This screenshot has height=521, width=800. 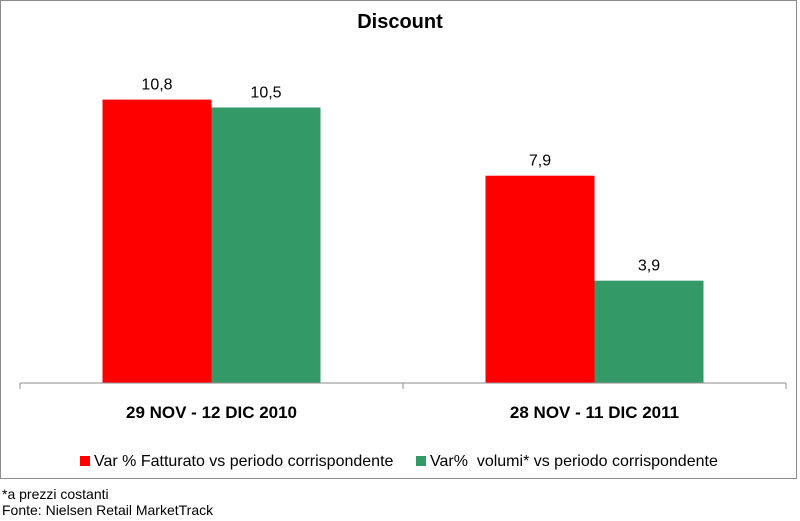 What do you see at coordinates (649, 266) in the screenshot?
I see `data-label-volumi-1: 3,9` at bounding box center [649, 266].